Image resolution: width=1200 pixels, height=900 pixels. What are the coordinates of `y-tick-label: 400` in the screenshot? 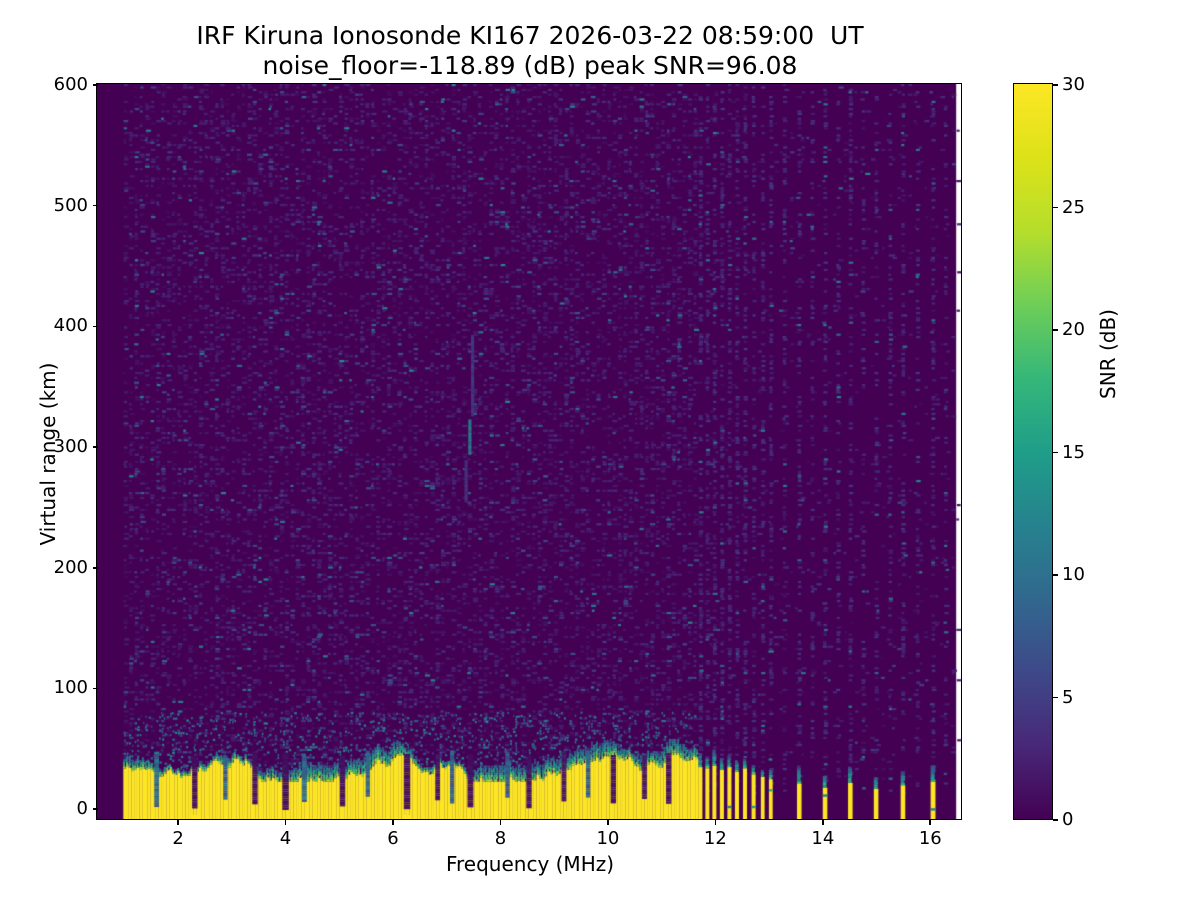 It's located at (70, 326).